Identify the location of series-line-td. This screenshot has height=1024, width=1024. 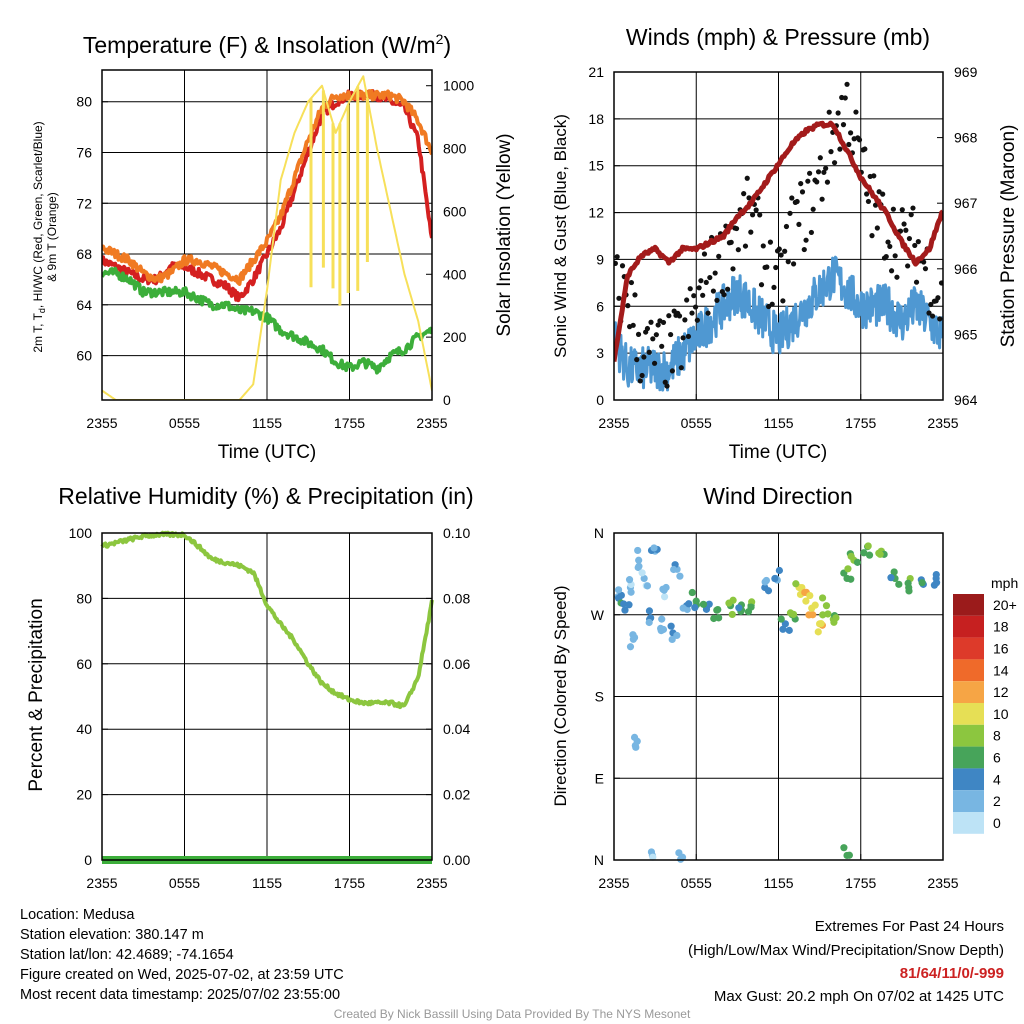
(267, 320).